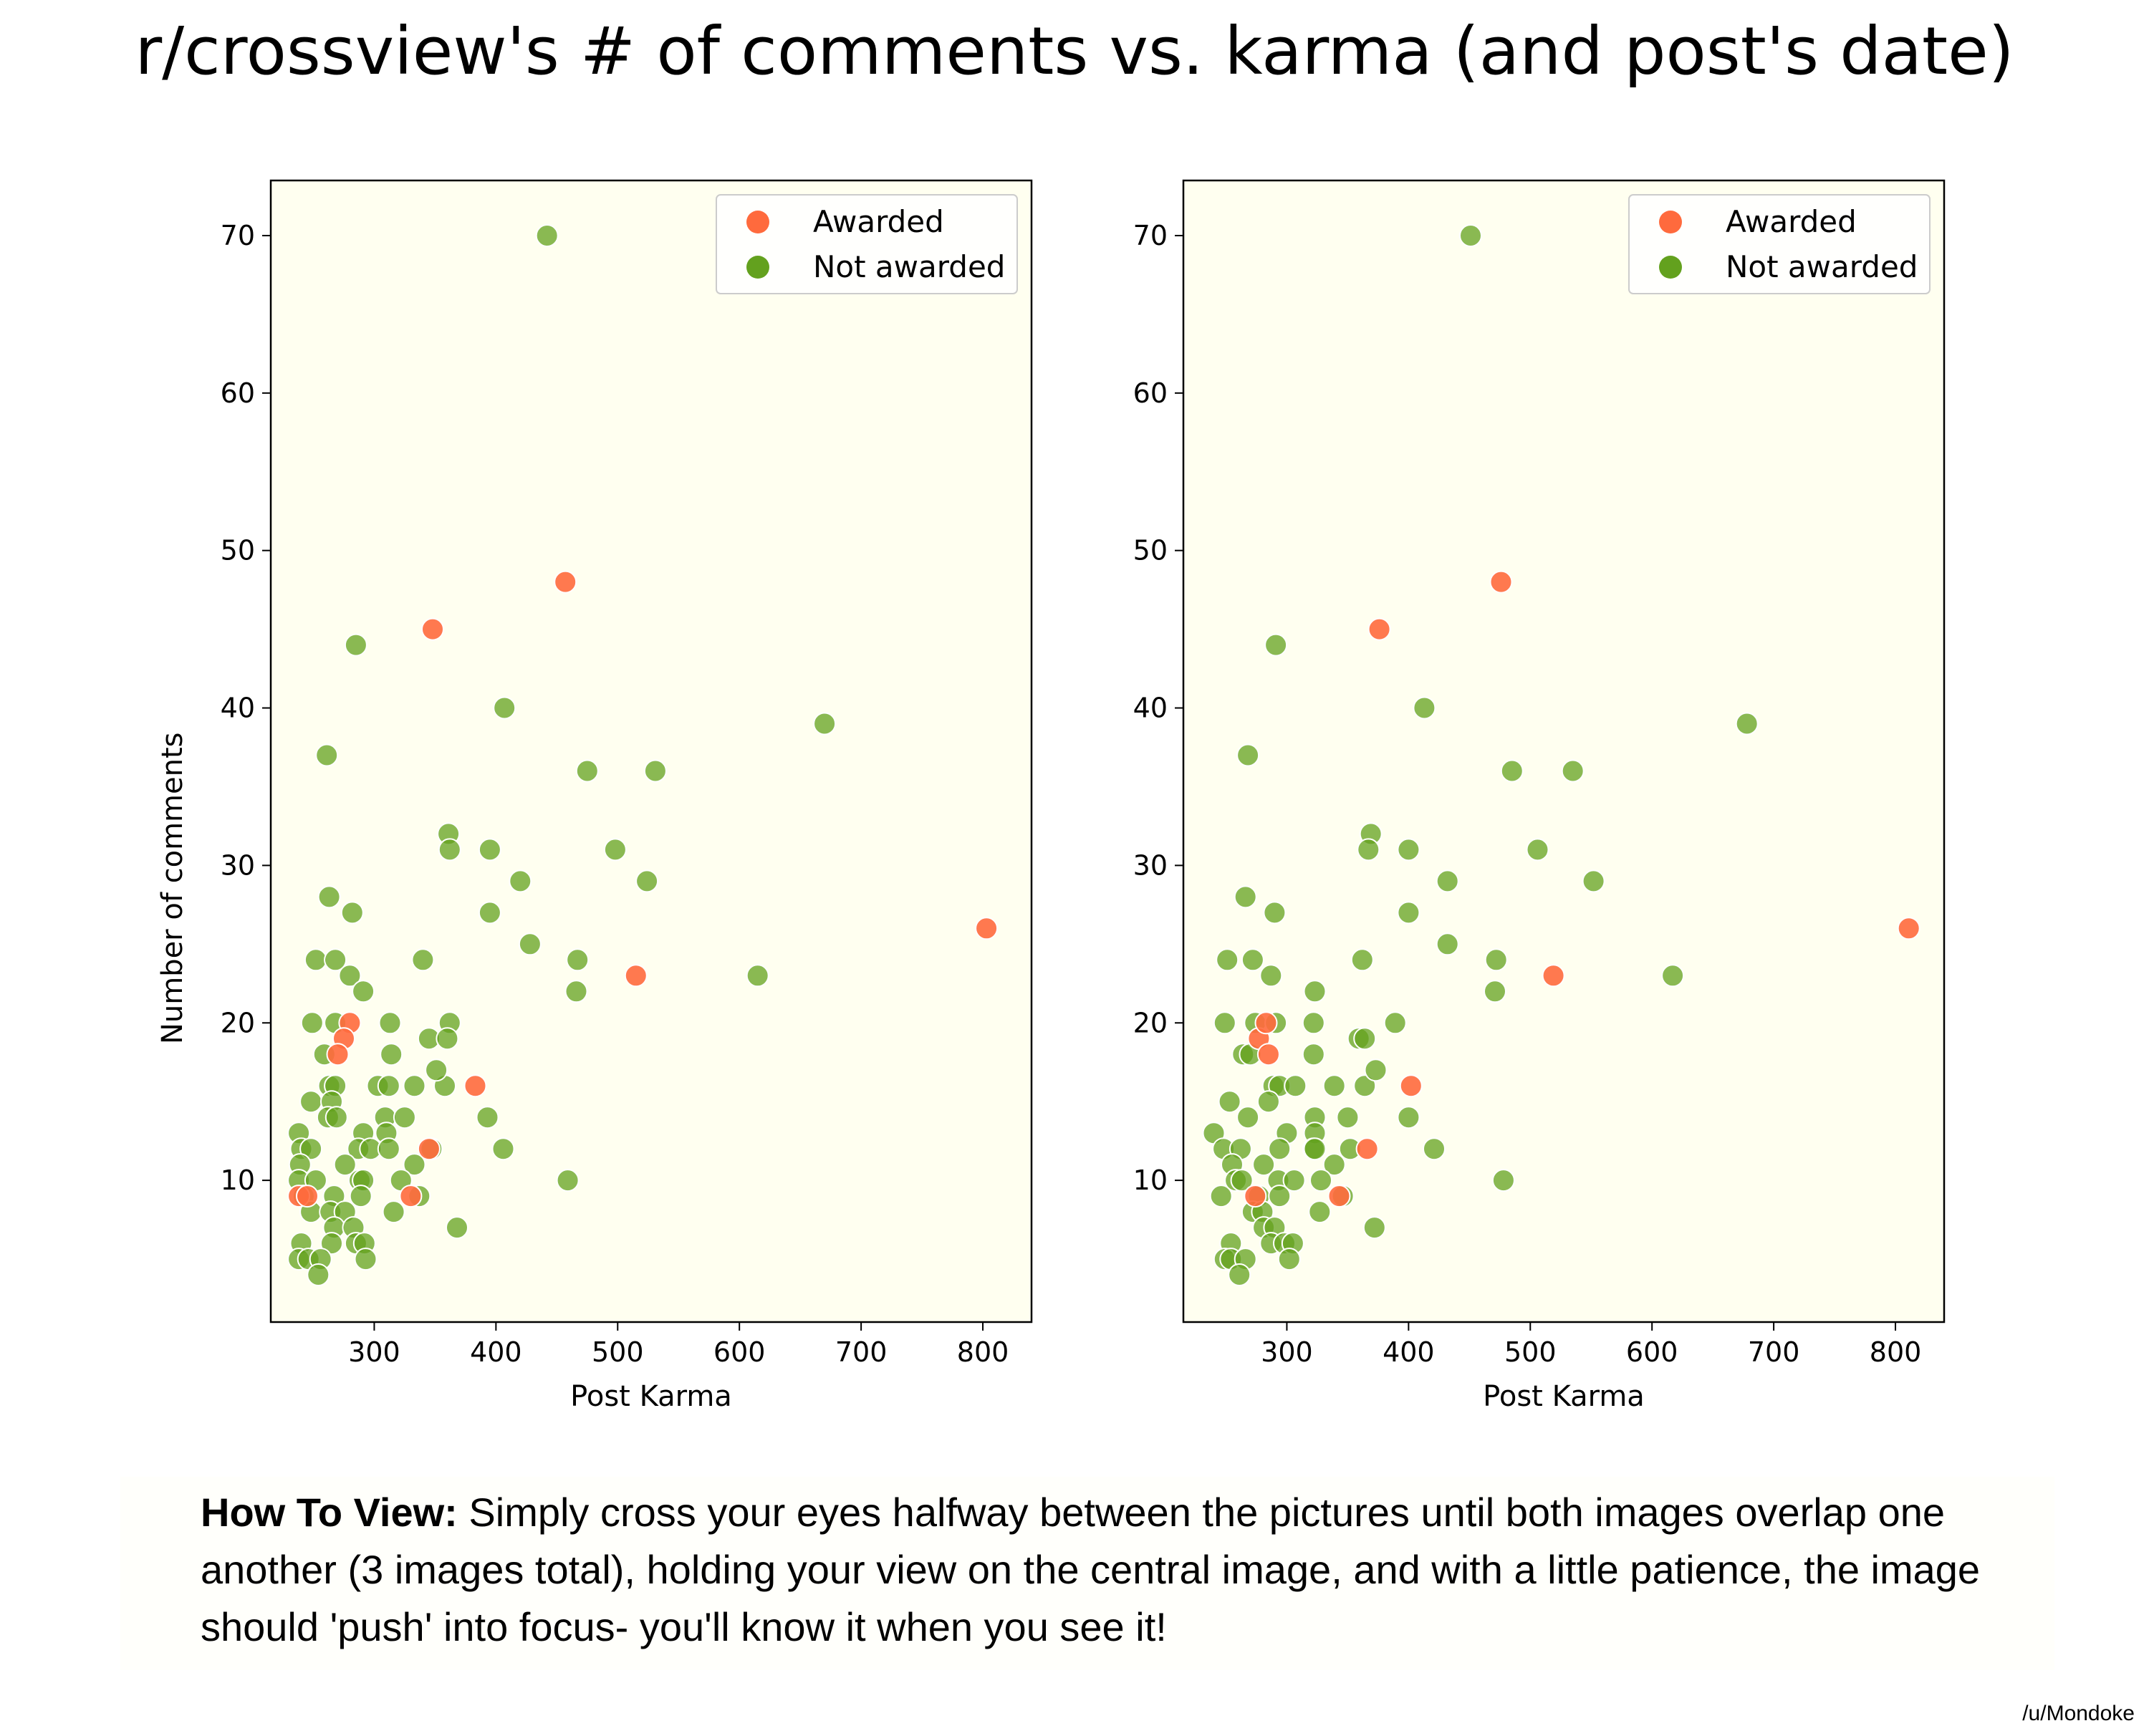  What do you see at coordinates (374, 1352) in the screenshot?
I see `x-tick-label: 300` at bounding box center [374, 1352].